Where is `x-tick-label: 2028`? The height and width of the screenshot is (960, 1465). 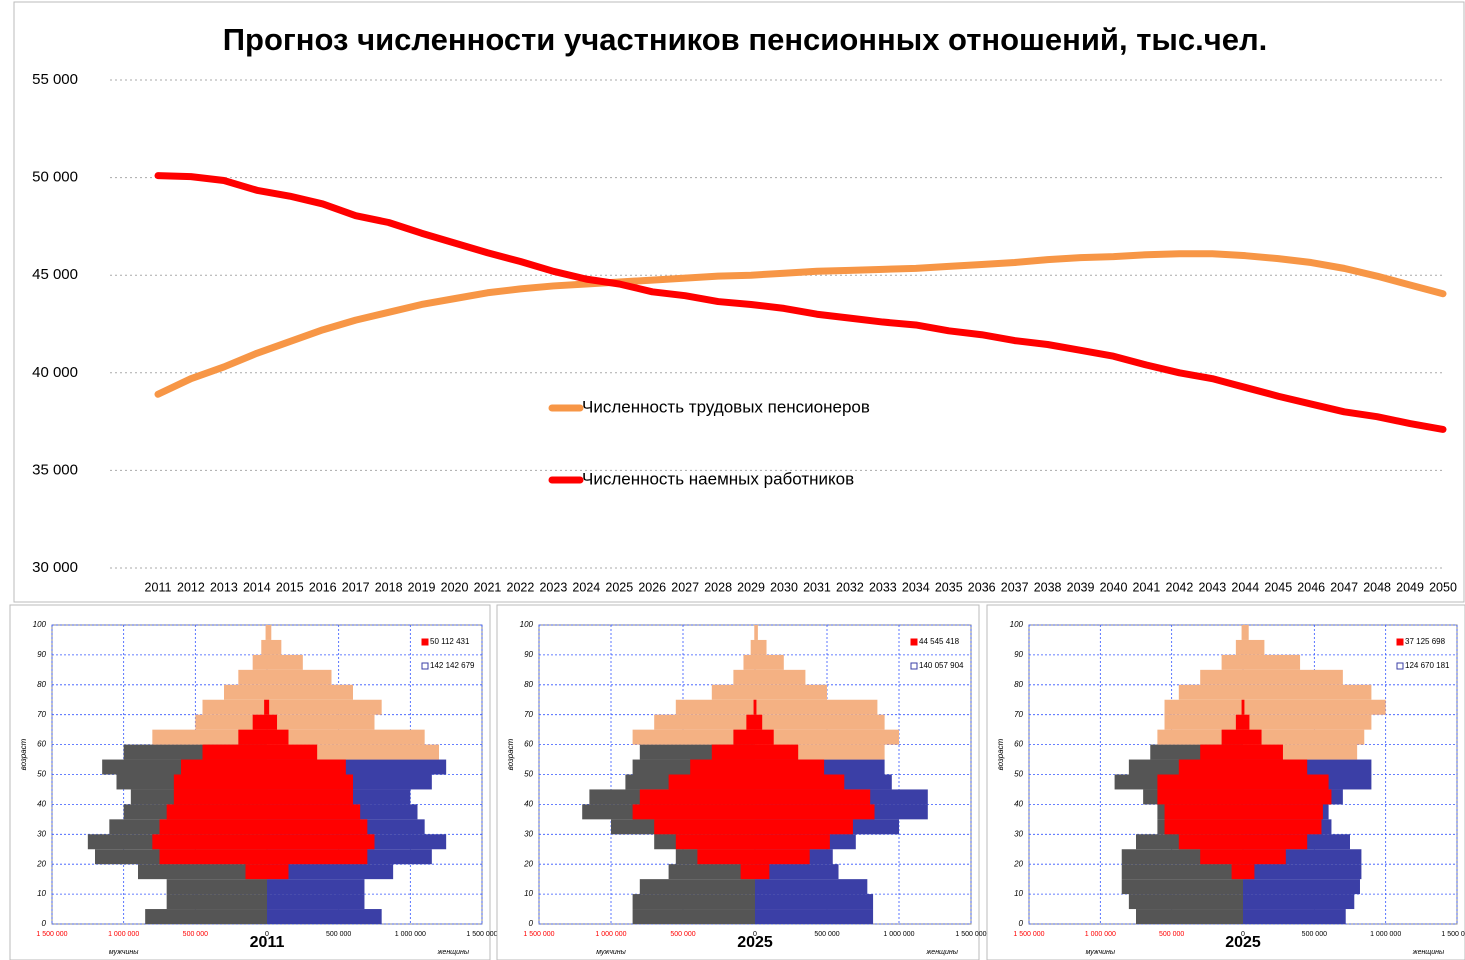
x-tick-label: 2028 is located at coordinates (718, 587).